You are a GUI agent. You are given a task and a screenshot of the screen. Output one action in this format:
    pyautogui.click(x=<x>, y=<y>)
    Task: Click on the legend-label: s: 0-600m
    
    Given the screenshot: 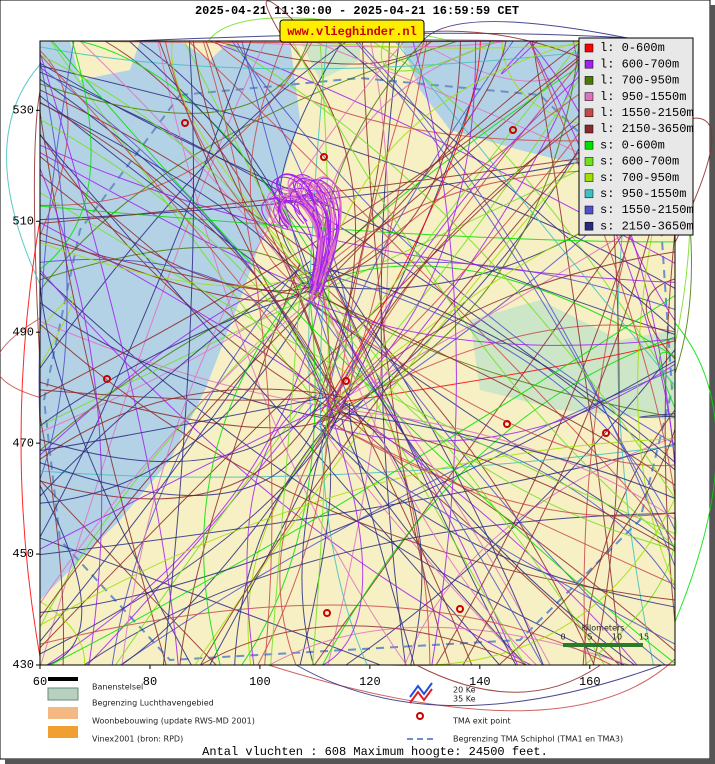 What is the action you would take?
    pyautogui.click(x=632, y=145)
    